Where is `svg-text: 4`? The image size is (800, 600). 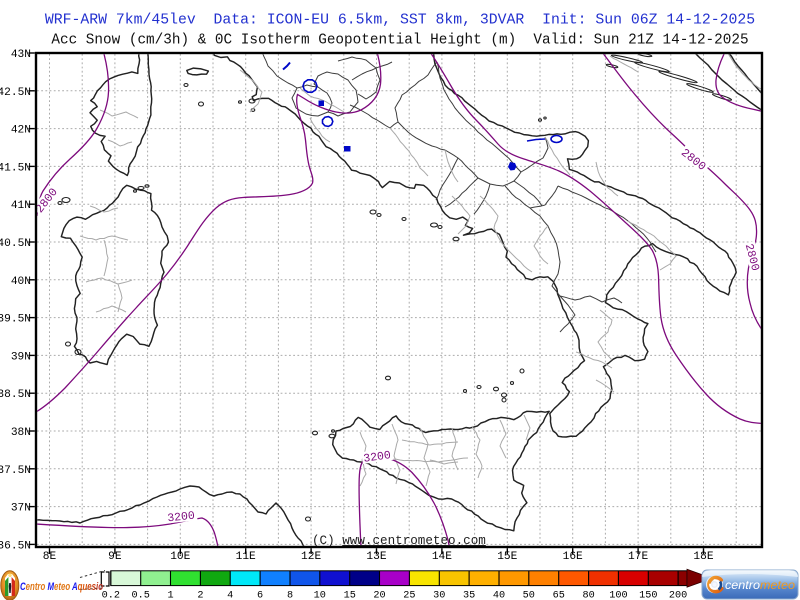
svg-text: 4 is located at coordinates (230, 595).